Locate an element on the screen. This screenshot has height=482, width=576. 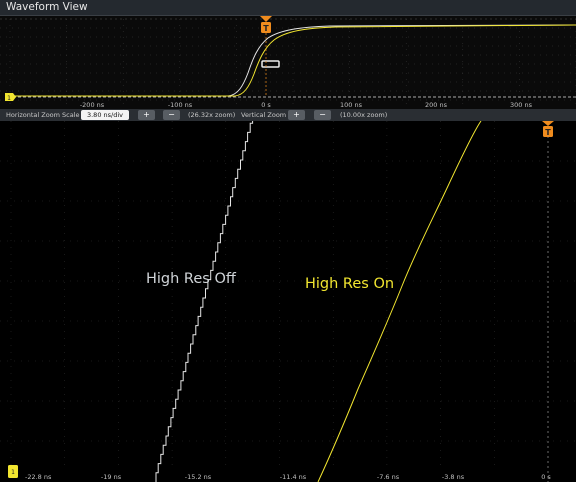
overview-trace-yellow is located at coordinates (292, 60).